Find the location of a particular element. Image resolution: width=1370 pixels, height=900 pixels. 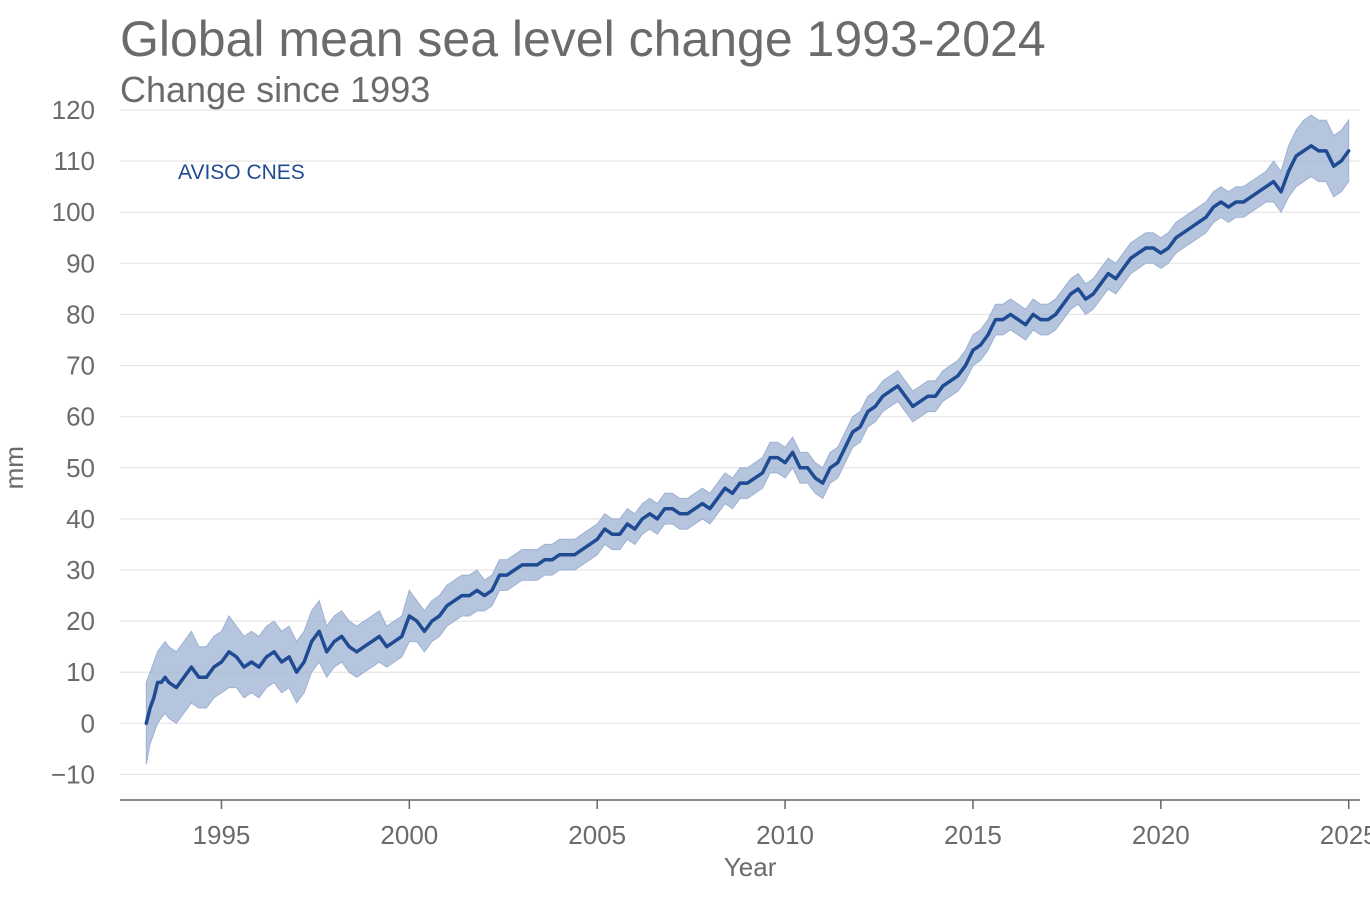

x-tick-label: 2010 is located at coordinates (785, 835).